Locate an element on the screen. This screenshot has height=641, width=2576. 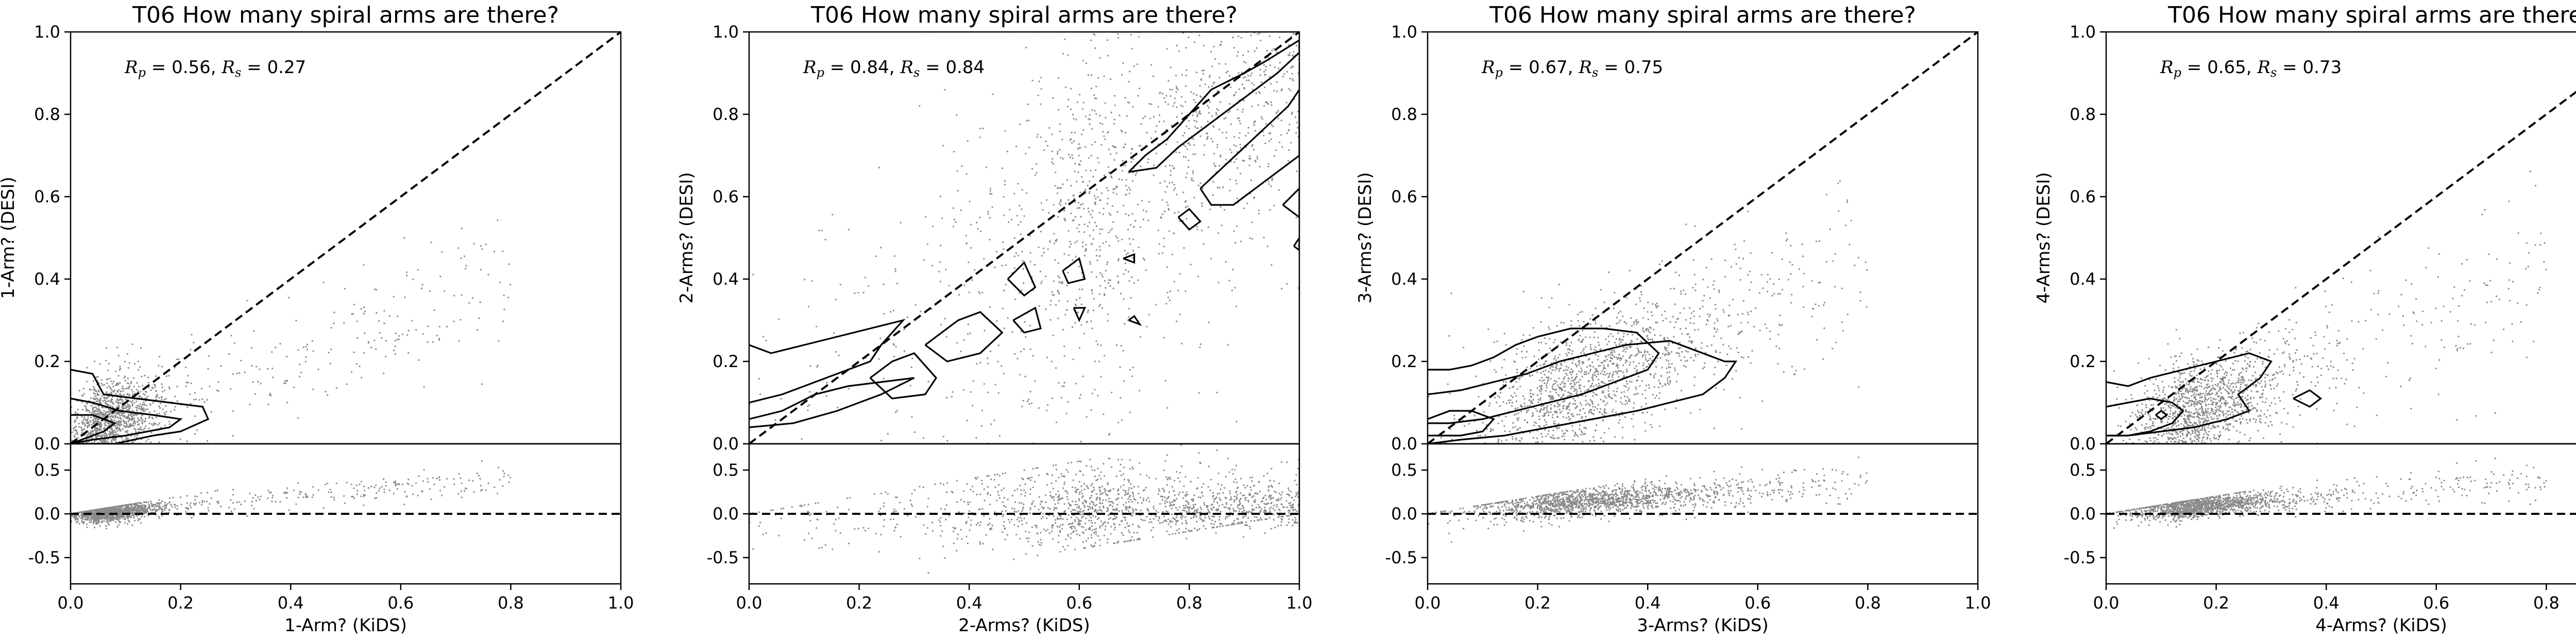
contour-line is located at coordinates (93, 429).